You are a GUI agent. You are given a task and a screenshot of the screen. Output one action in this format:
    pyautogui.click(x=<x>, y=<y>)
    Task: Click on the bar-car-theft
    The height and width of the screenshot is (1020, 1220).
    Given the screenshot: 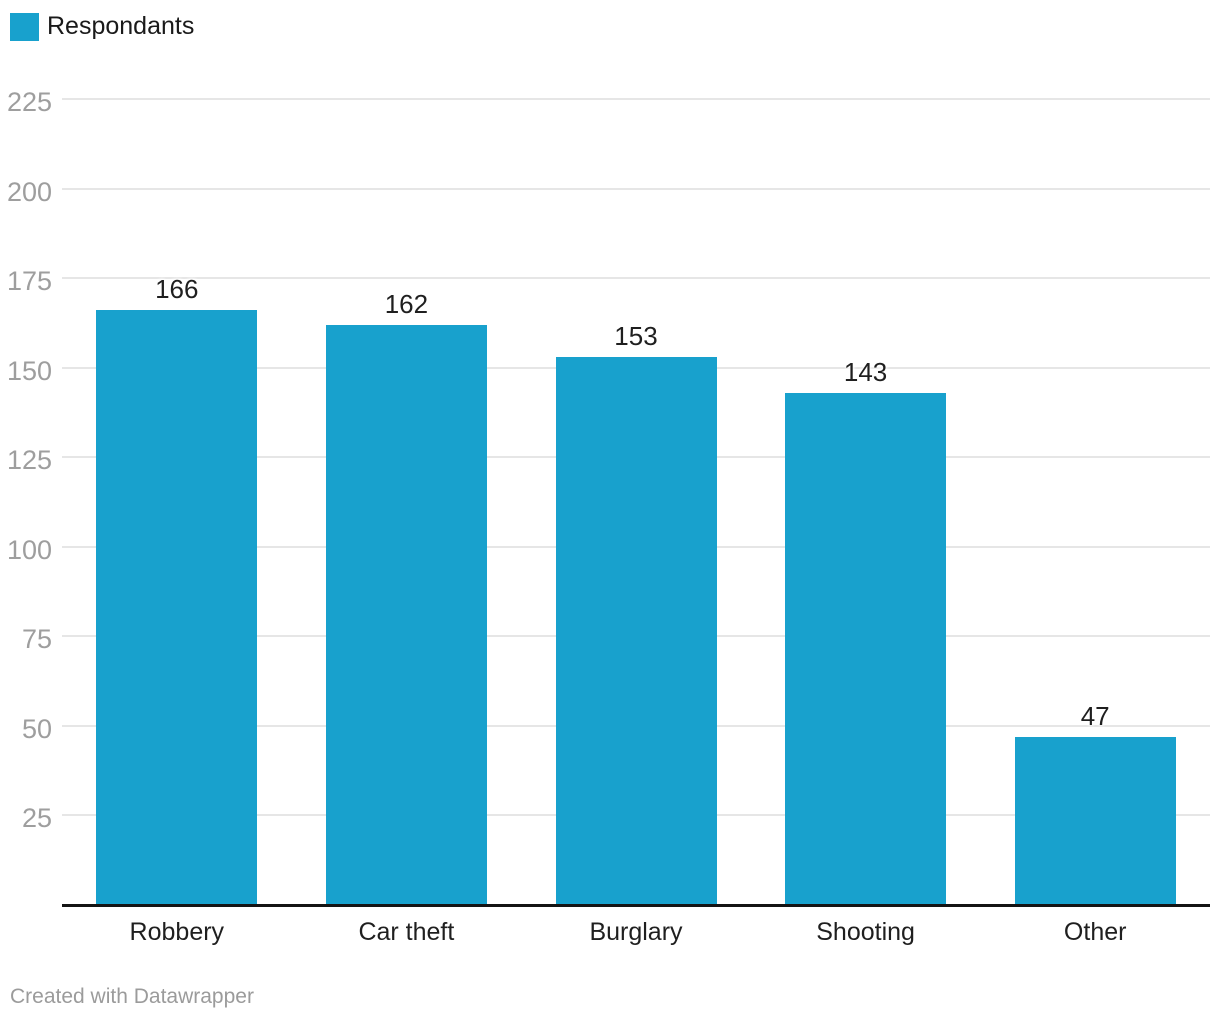 What is the action you would take?
    pyautogui.click(x=406, y=615)
    